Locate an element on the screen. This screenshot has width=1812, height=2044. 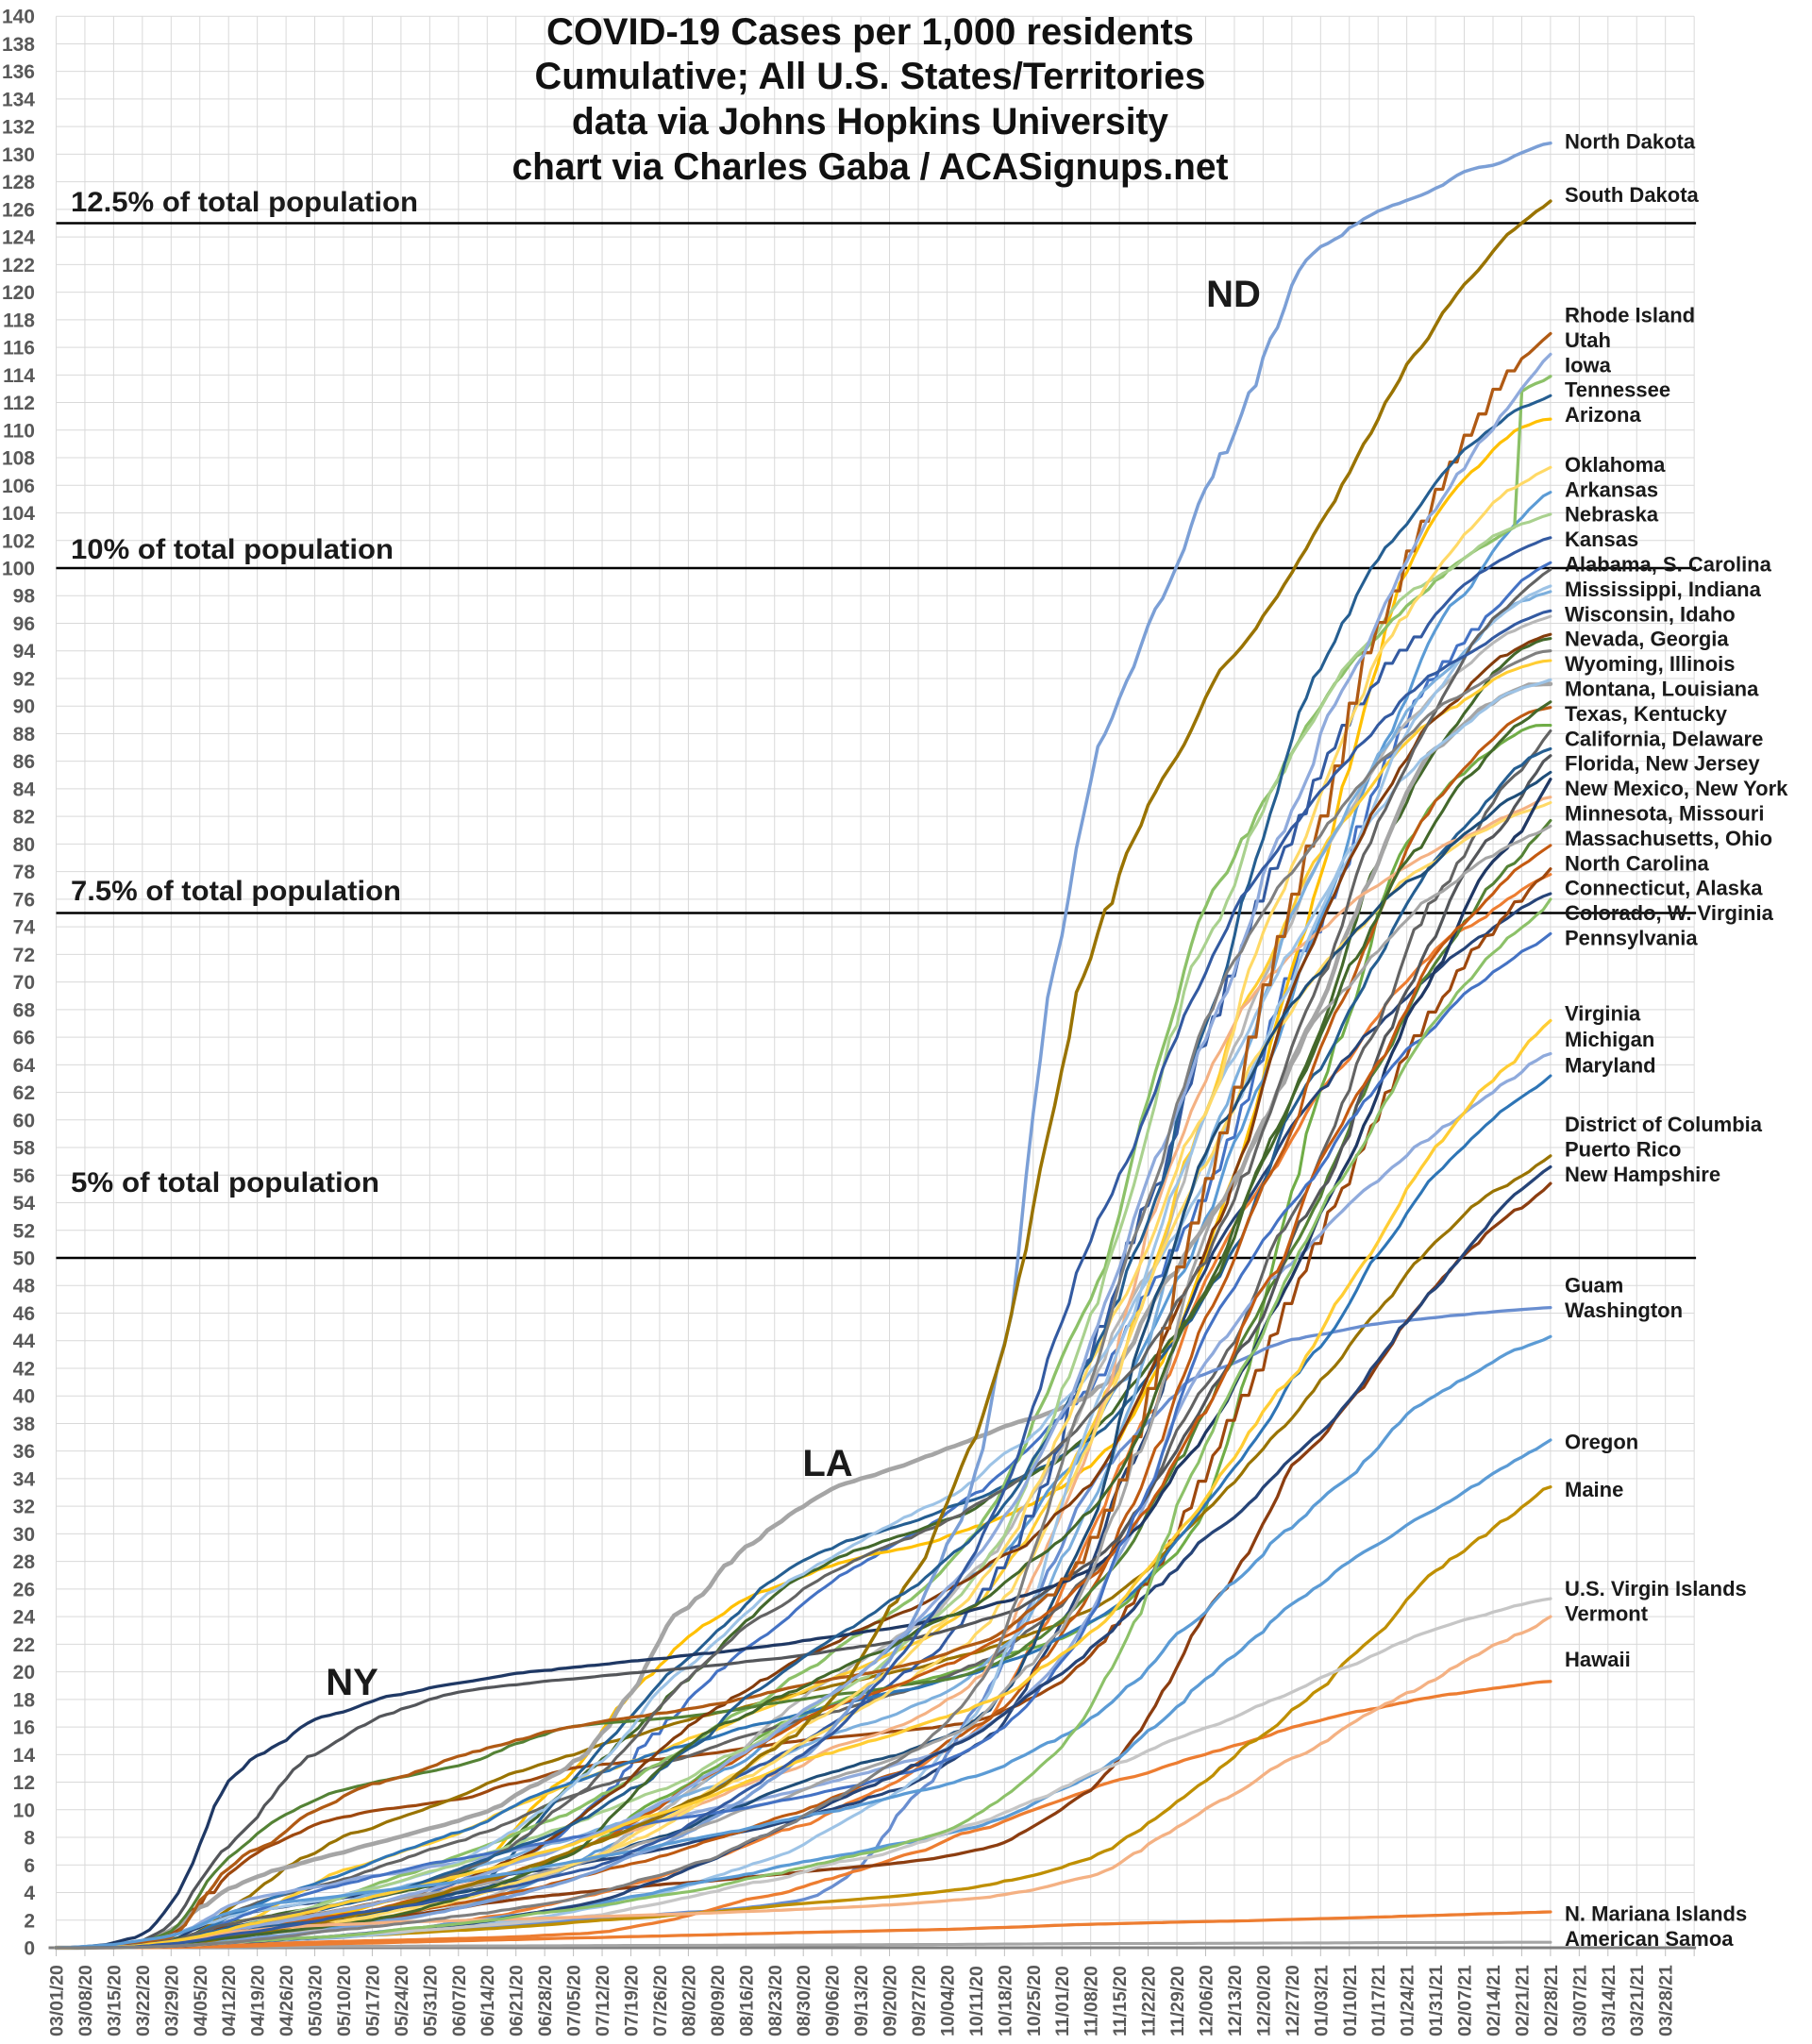
svg-text: Nevada, Georgia is located at coordinates (1647, 639).